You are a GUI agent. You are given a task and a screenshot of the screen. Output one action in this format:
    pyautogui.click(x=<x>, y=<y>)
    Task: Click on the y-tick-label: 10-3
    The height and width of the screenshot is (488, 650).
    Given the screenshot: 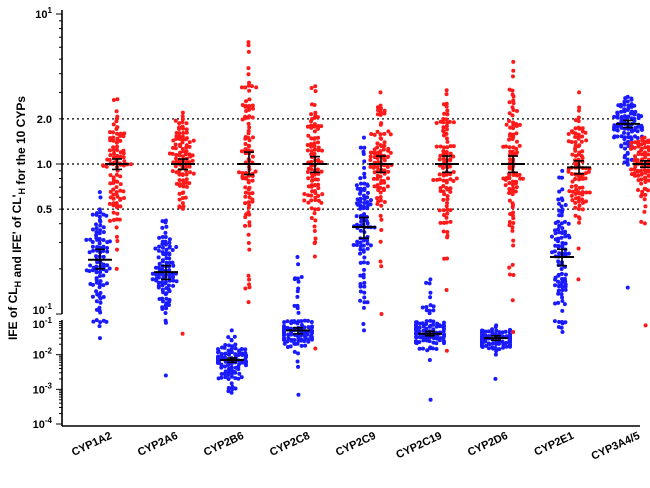 What is the action you would take?
    pyautogui.click(x=43, y=388)
    